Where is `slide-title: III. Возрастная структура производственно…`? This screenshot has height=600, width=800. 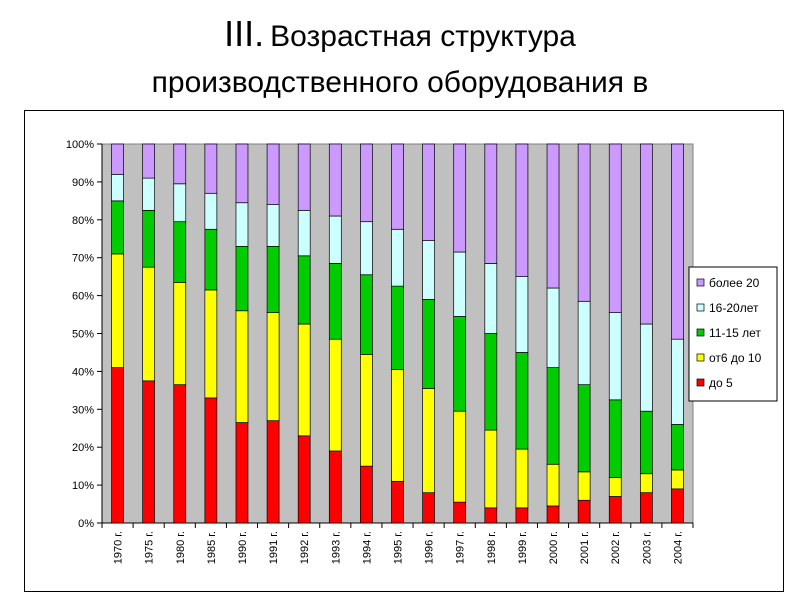 slide-title: III. Возрастная структура производственно… is located at coordinates (400, 58).